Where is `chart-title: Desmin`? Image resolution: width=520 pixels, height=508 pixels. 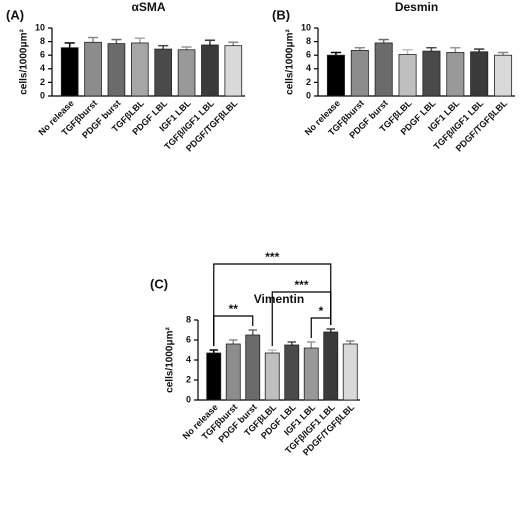
chart-title: Desmin is located at coordinates (416, 7).